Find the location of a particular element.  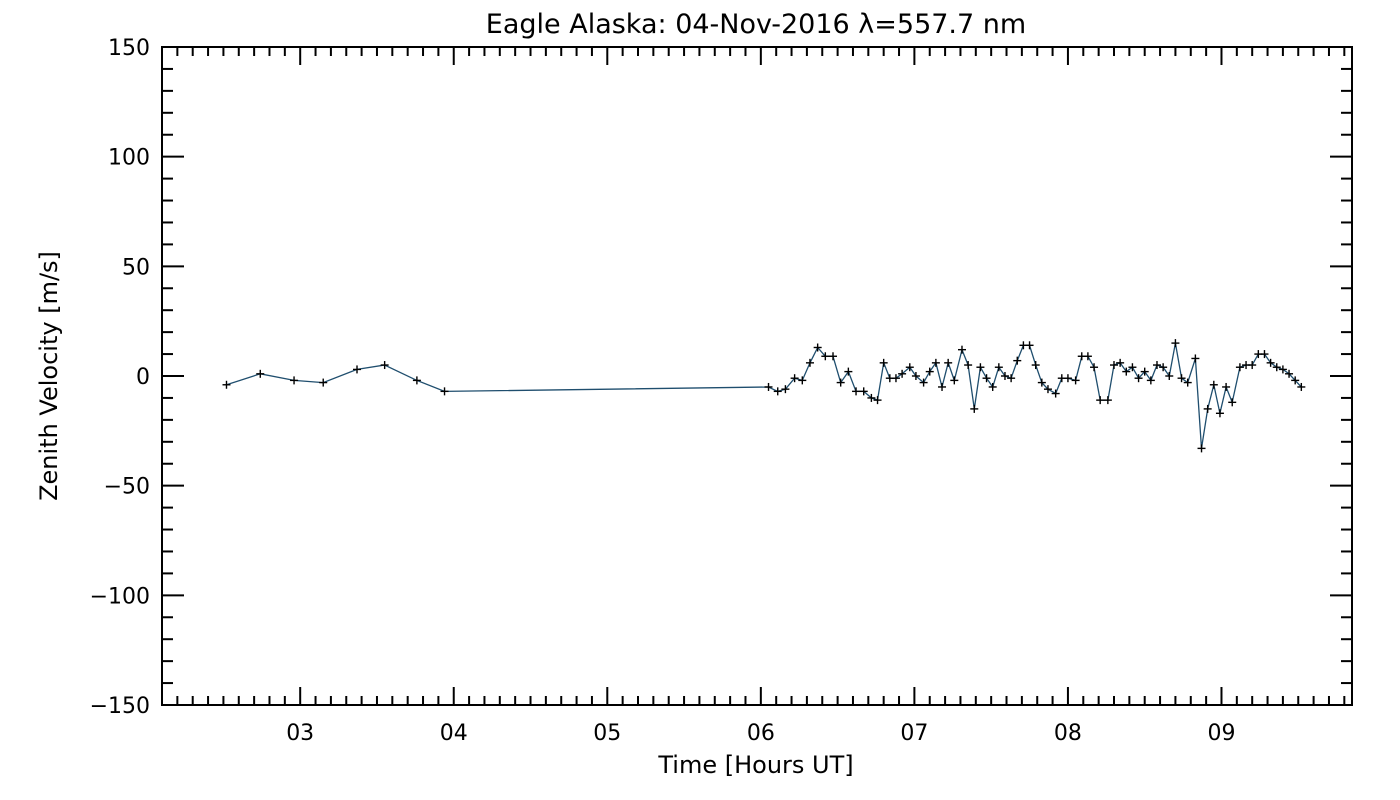

y-tick-labels: 150 100 50 0 −50 −100 −150 is located at coordinates (120, 377).